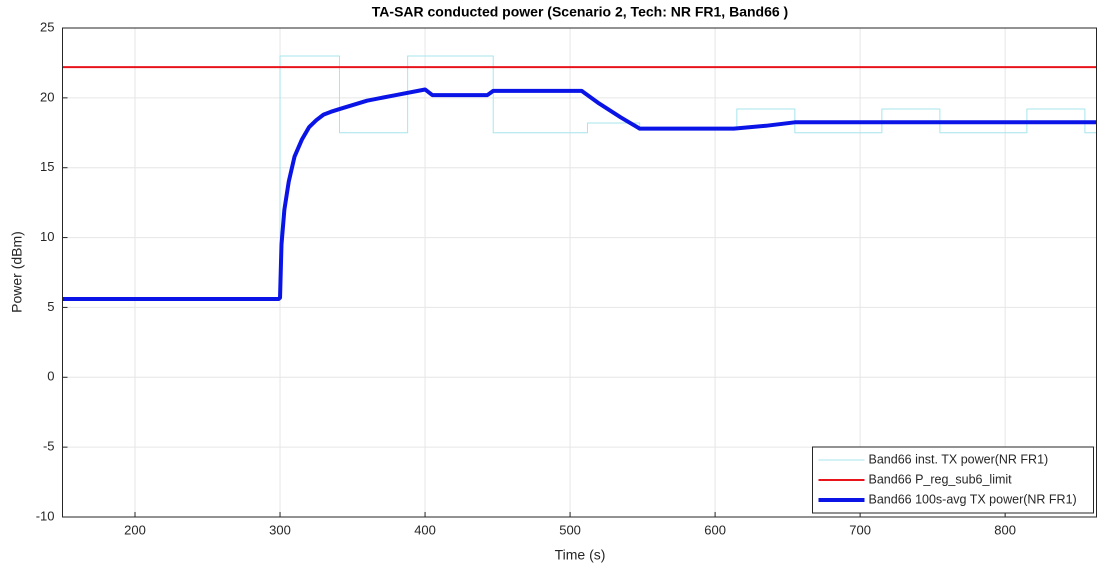 The image size is (1098, 567). I want to click on y-tick-label: 5, so click(50, 306).